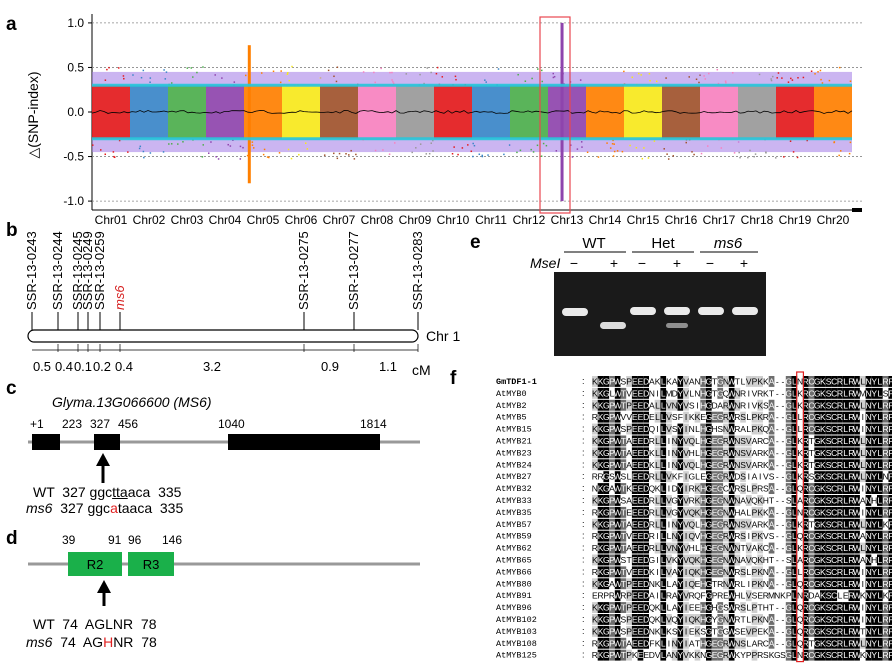 Image resolution: width=892 pixels, height=664 pixels. What do you see at coordinates (613, 325) in the screenshot?
I see `gel-band` at bounding box center [613, 325].